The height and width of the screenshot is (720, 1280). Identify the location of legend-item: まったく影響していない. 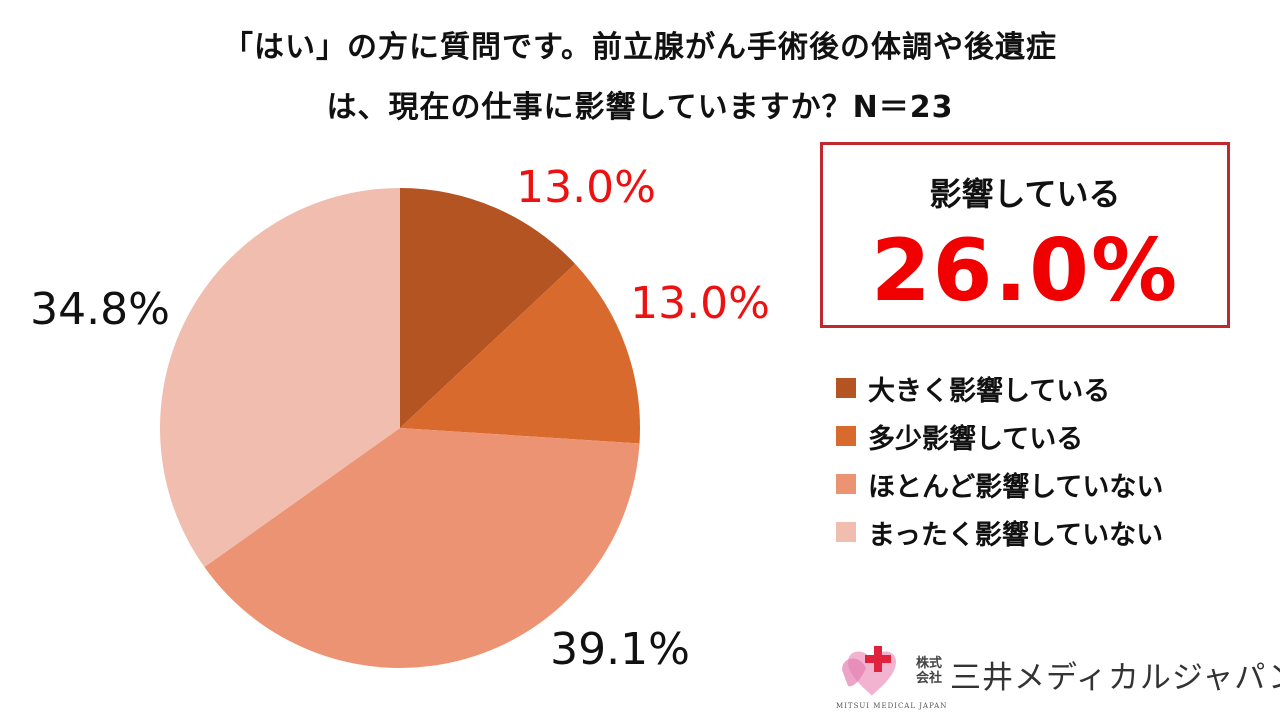
(999, 532).